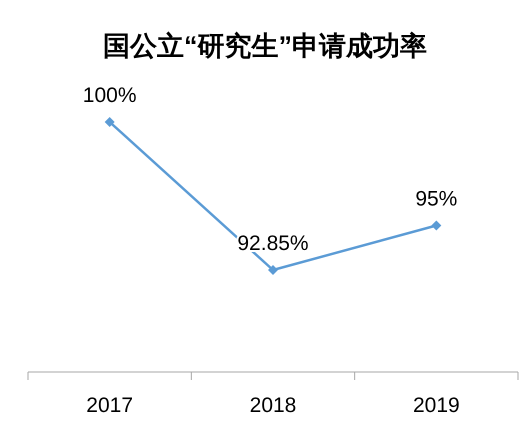 This screenshot has width=530, height=436. What do you see at coordinates (109, 95) in the screenshot?
I see `data-label: 100%` at bounding box center [109, 95].